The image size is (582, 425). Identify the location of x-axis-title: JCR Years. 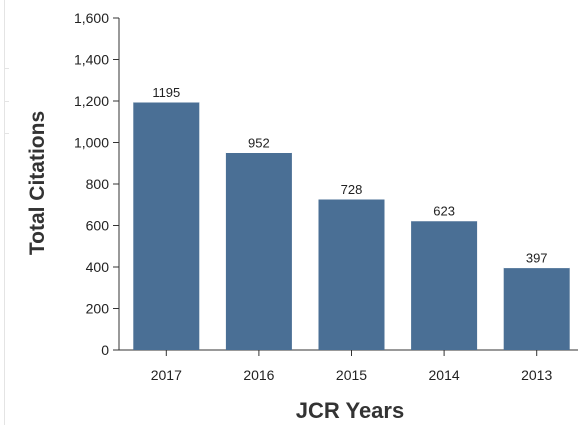
(350, 410).